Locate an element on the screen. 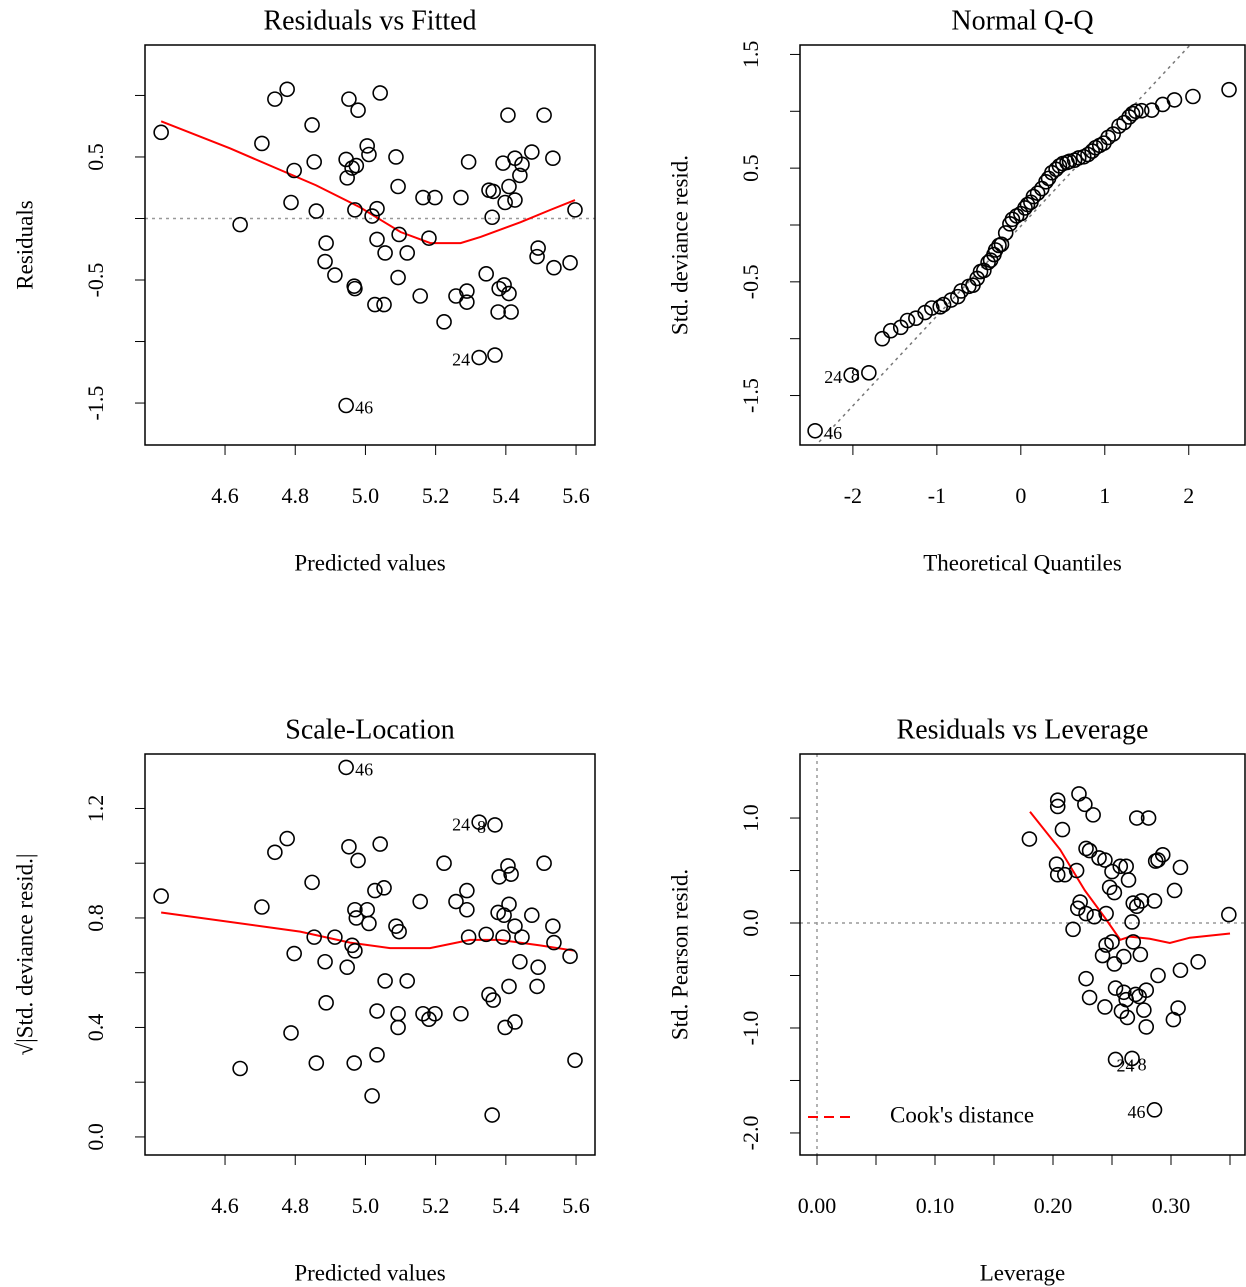 The image size is (1246, 1287). chart-title: Residuals vs Leverage is located at coordinates (1023, 729).